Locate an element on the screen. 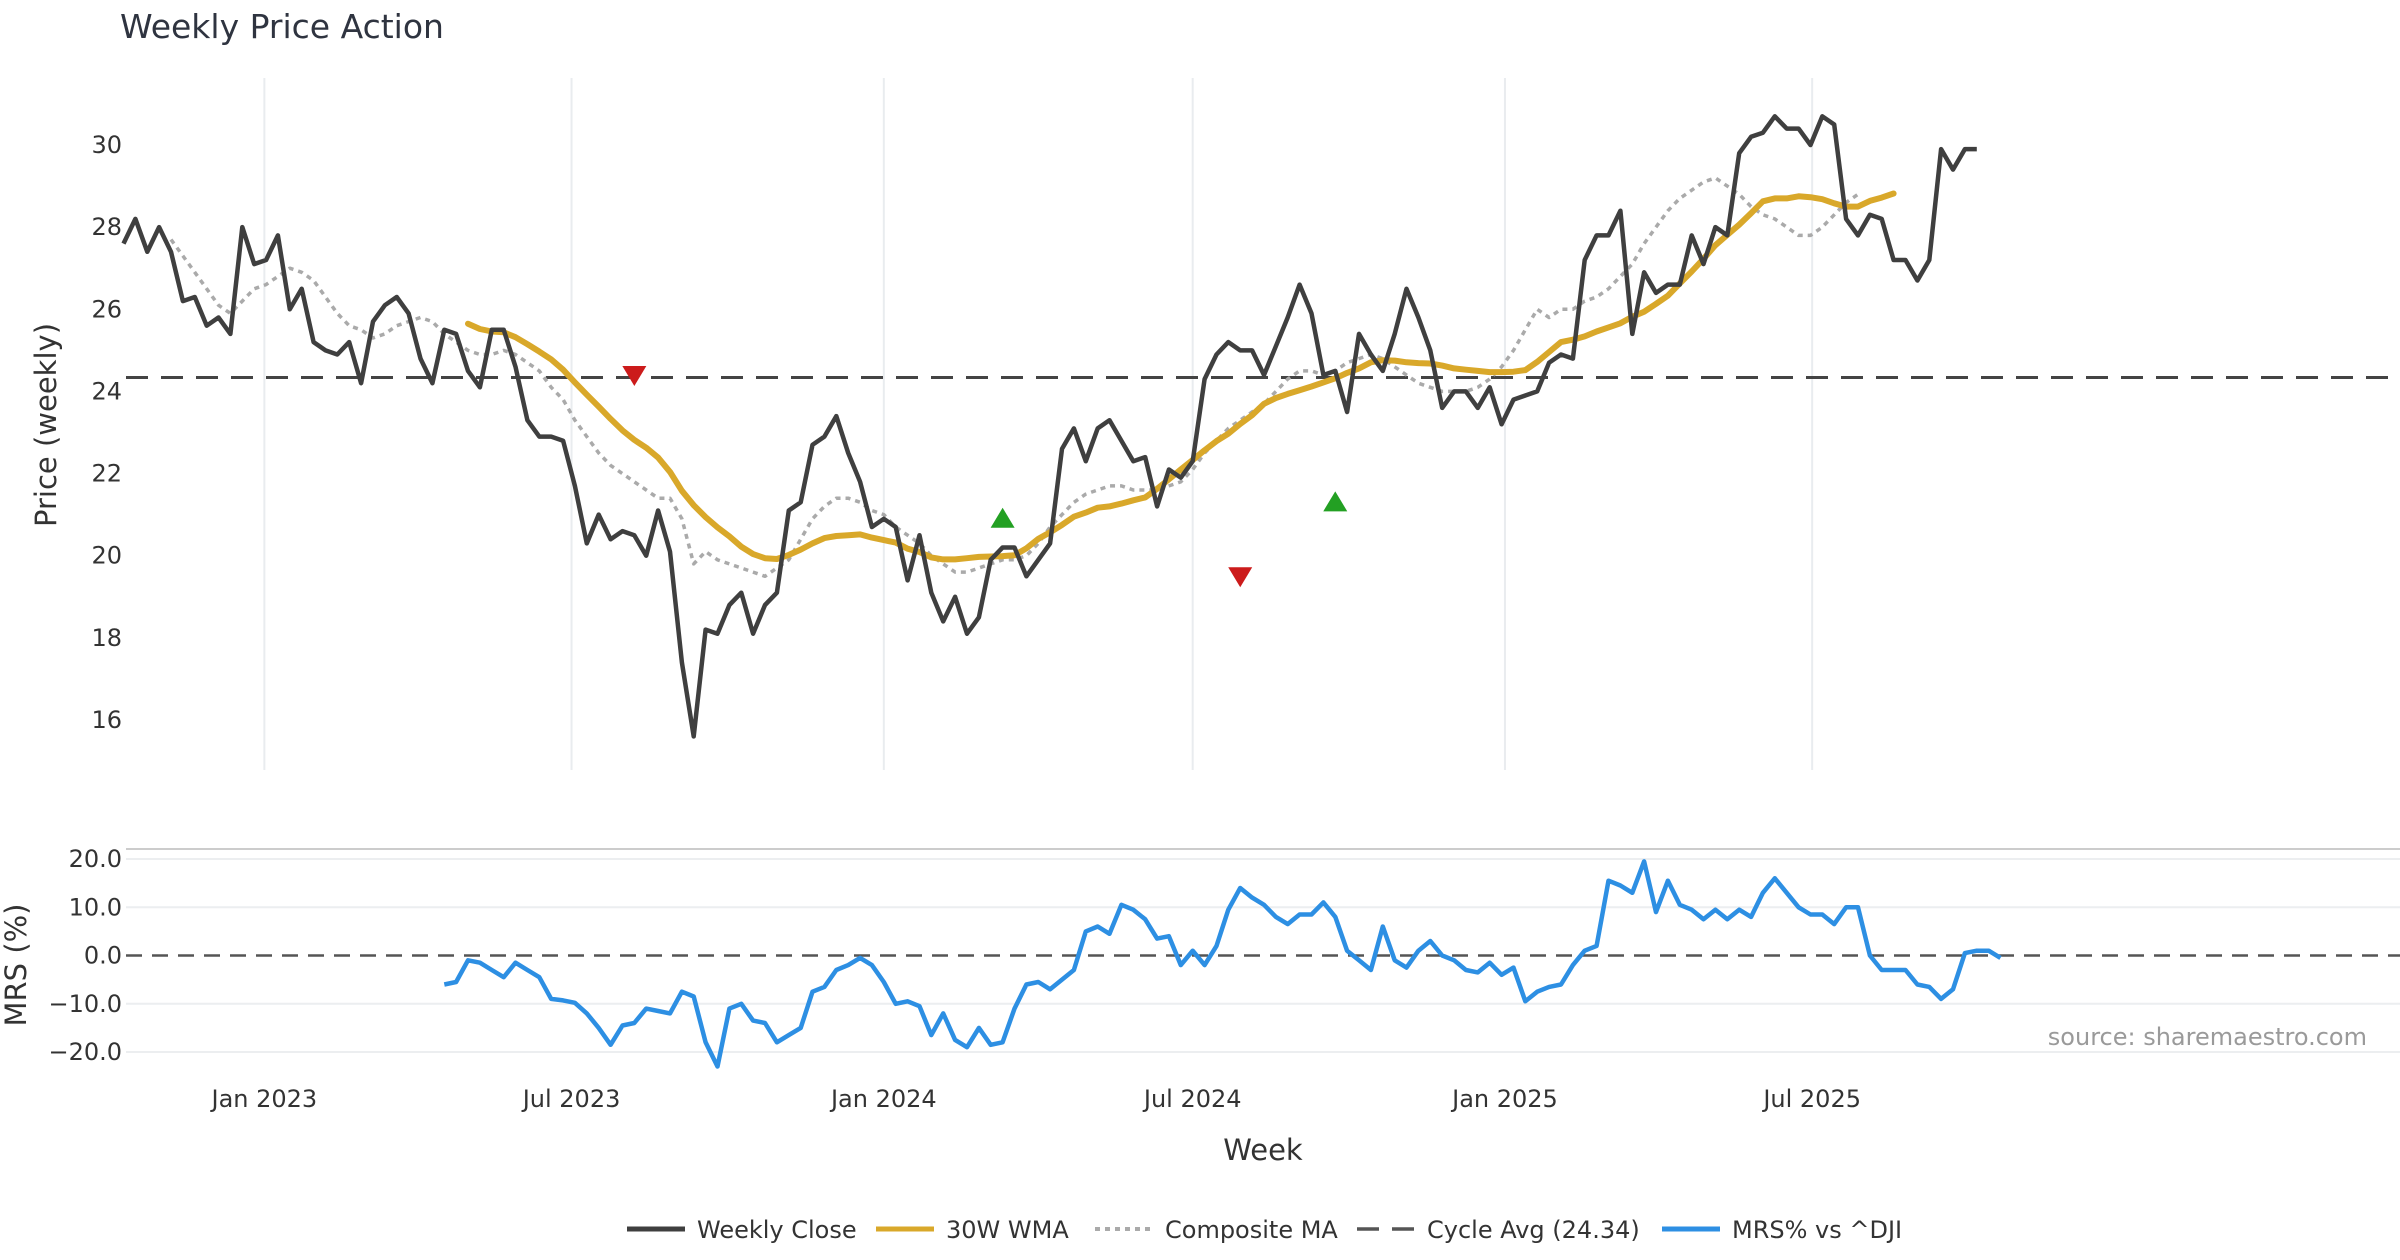  price-y-tick-labels: 16 18 20 22 24 26 28 30 is located at coordinates (106, 432).